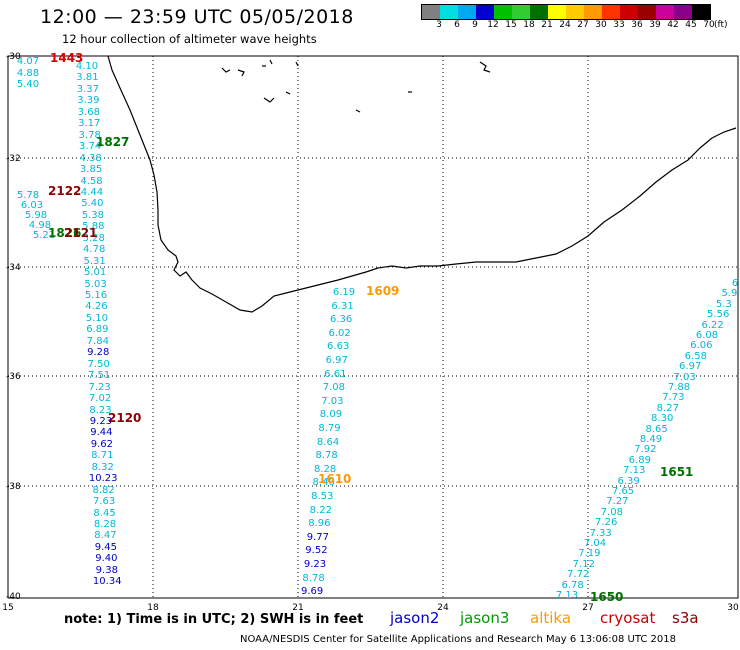 The width and height of the screenshot is (740, 650). What do you see at coordinates (667, 408) in the screenshot?
I see `wave-height-value: 8.27` at bounding box center [667, 408].